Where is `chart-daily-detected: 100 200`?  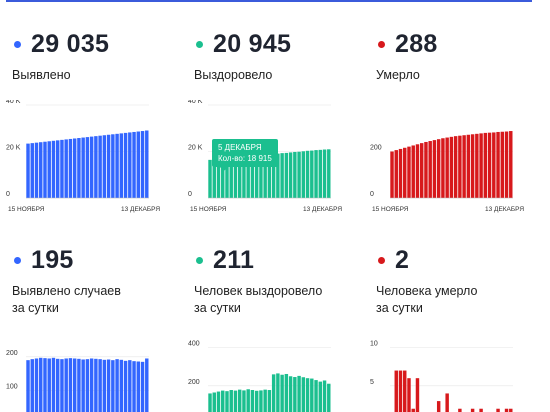
chart-daily-detected: 100 200 is located at coordinates (77, 381).